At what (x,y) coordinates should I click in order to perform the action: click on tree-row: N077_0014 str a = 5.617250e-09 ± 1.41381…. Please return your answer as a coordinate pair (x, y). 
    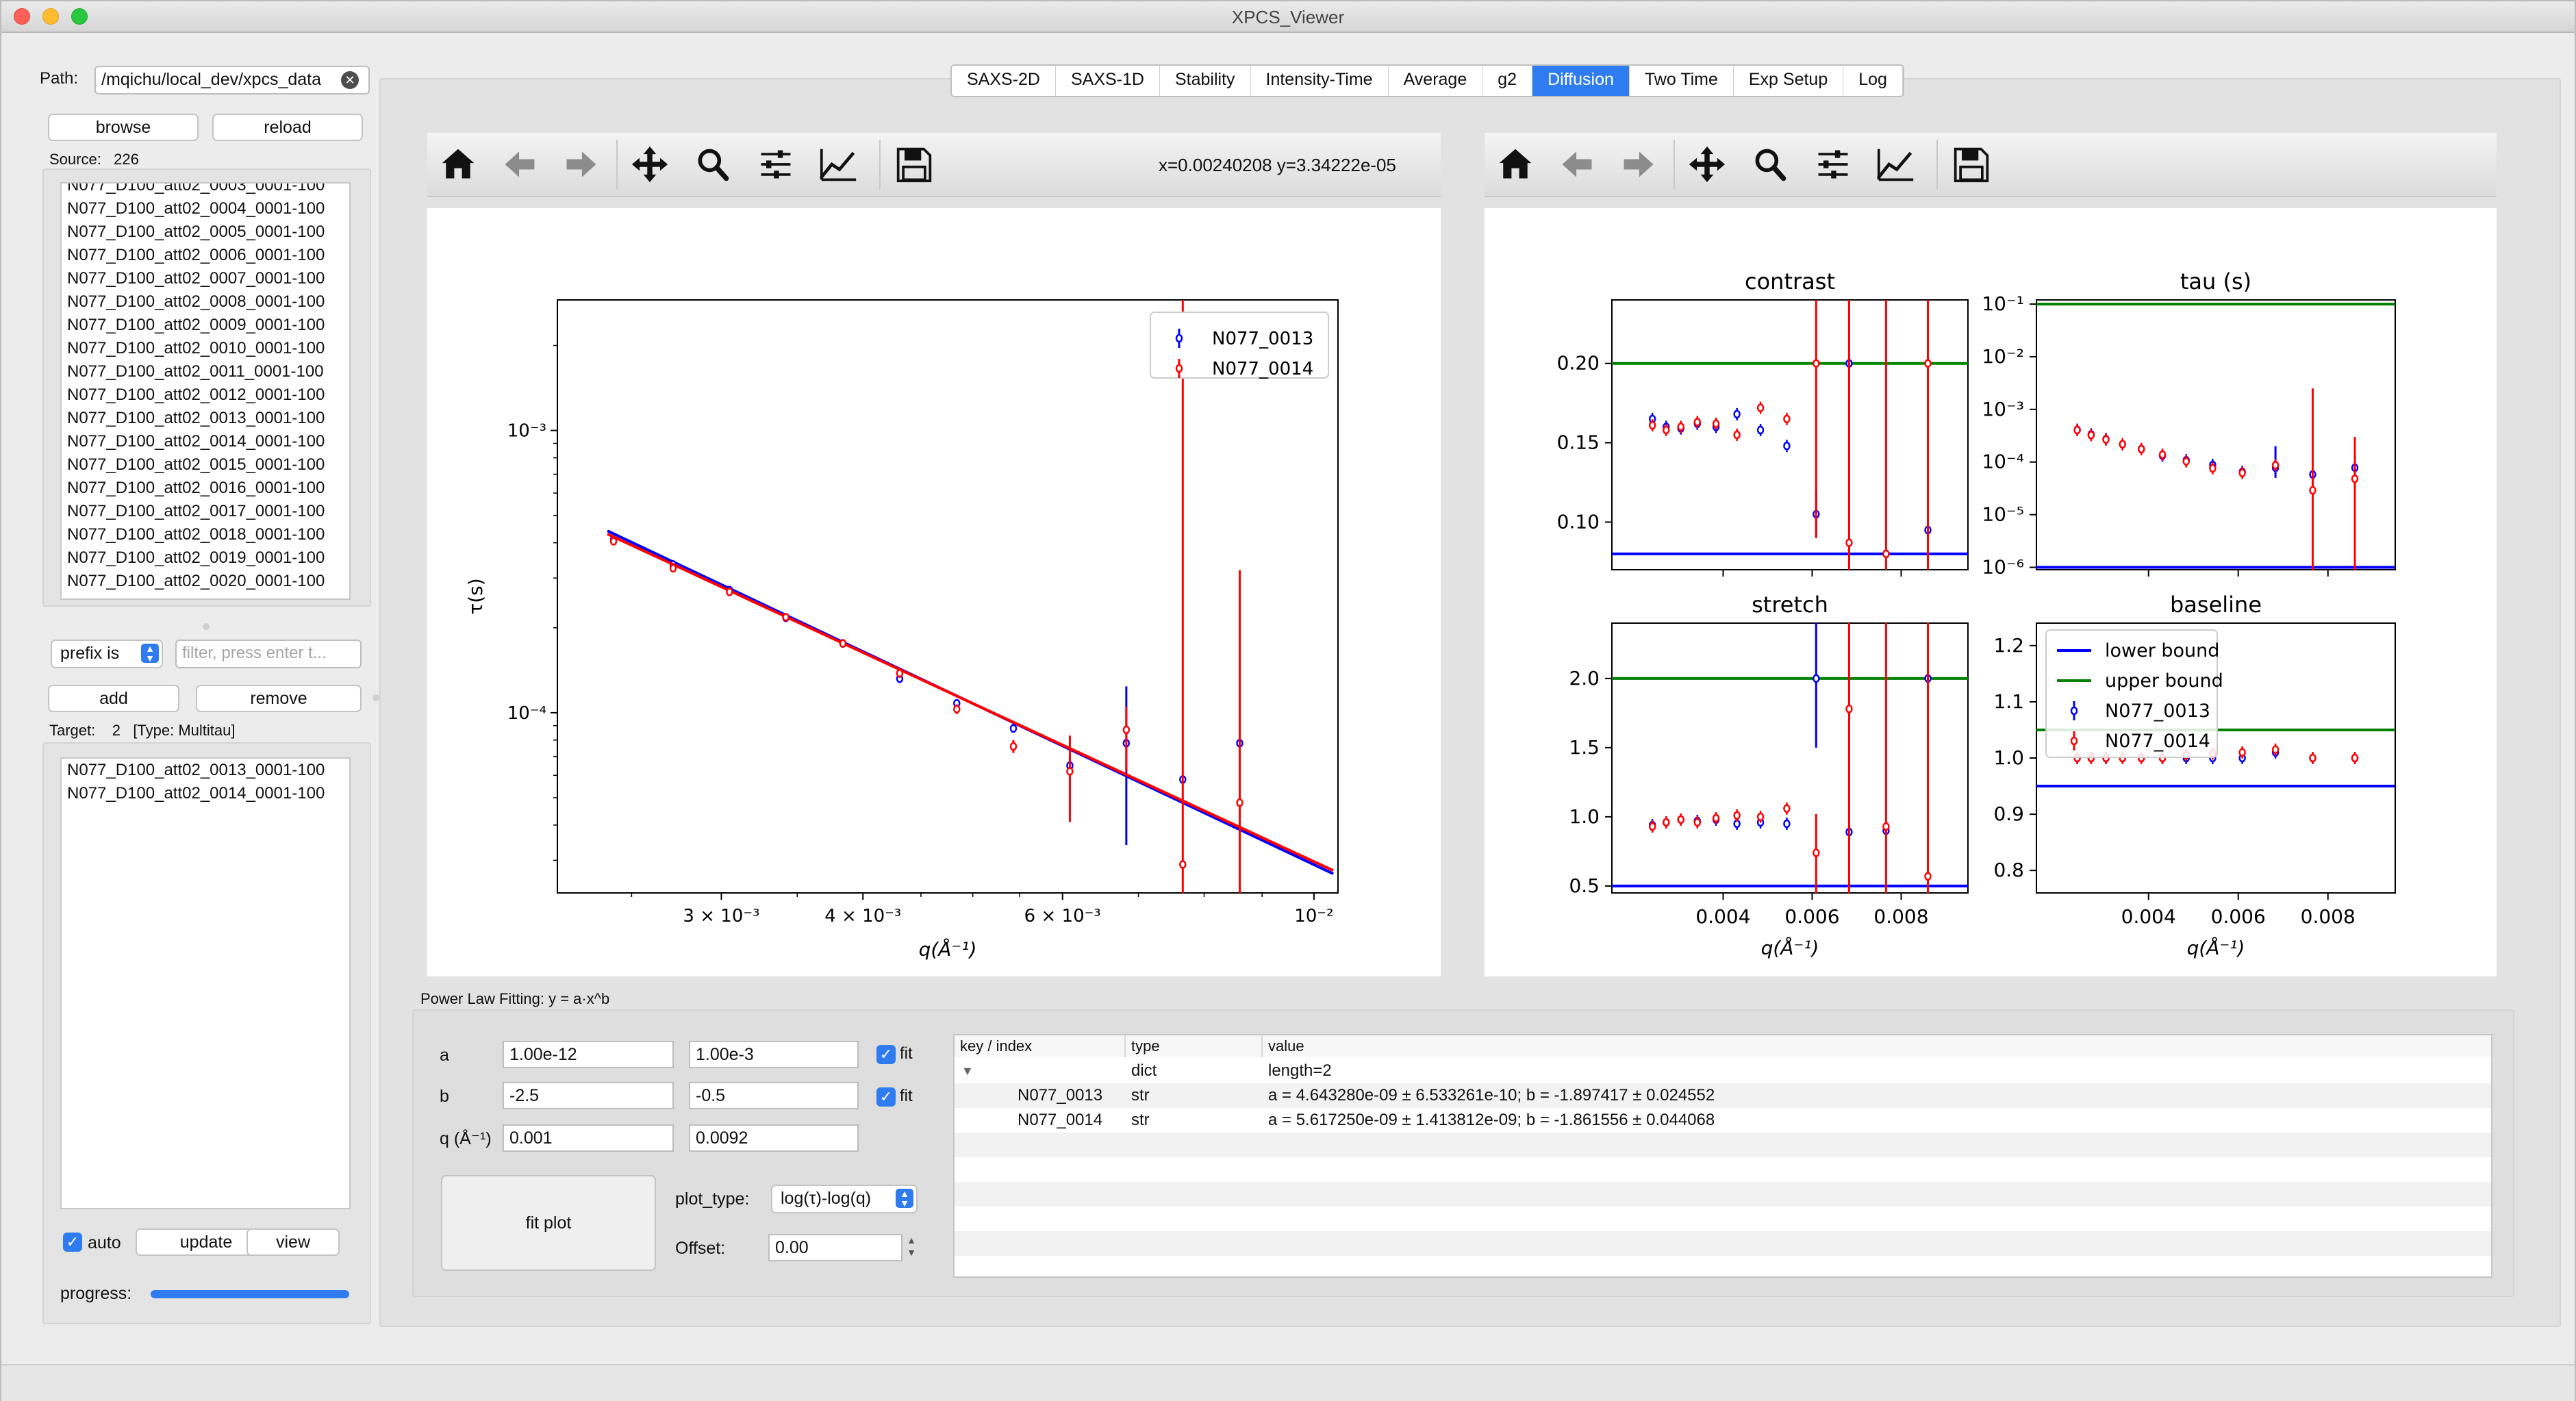
    Looking at the image, I should click on (1723, 1120).